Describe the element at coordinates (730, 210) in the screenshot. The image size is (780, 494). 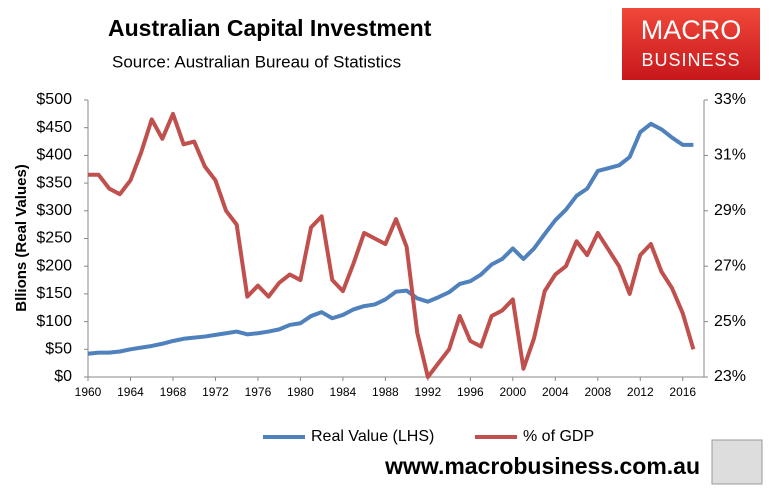
I see `y2-tick-label: 29%` at that location.